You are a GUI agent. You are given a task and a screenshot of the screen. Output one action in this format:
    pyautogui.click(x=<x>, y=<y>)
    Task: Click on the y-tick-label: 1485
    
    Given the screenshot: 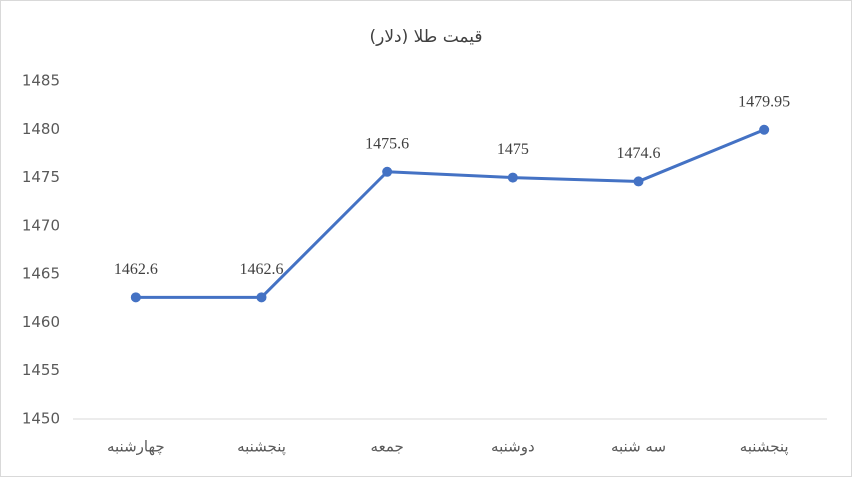 What is the action you would take?
    pyautogui.click(x=41, y=81)
    